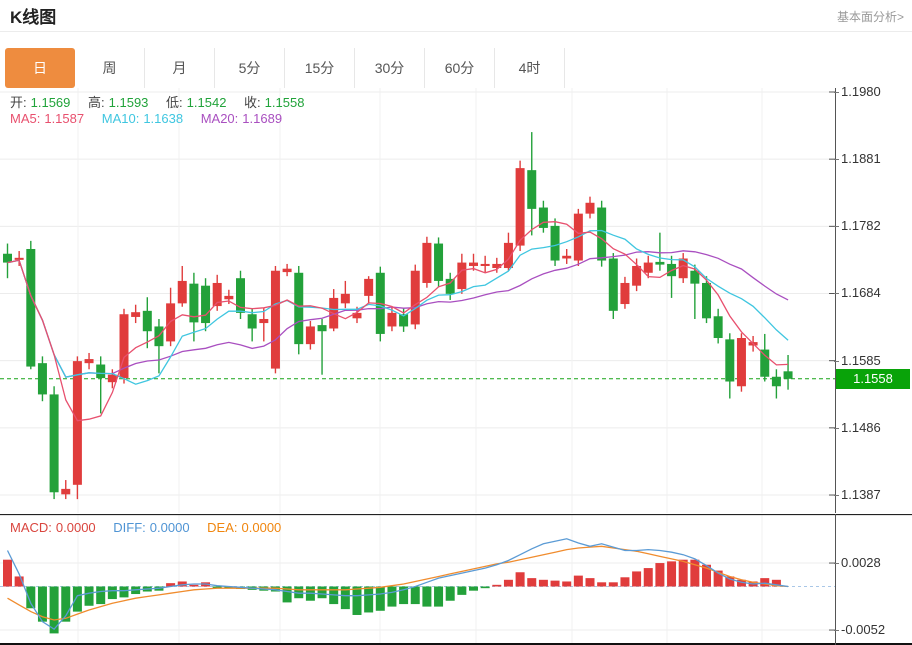 Image resolution: width=912 pixels, height=645 pixels. Describe the element at coordinates (120, 118) in the screenshot. I see `ma10-label: MA10:` at that location.